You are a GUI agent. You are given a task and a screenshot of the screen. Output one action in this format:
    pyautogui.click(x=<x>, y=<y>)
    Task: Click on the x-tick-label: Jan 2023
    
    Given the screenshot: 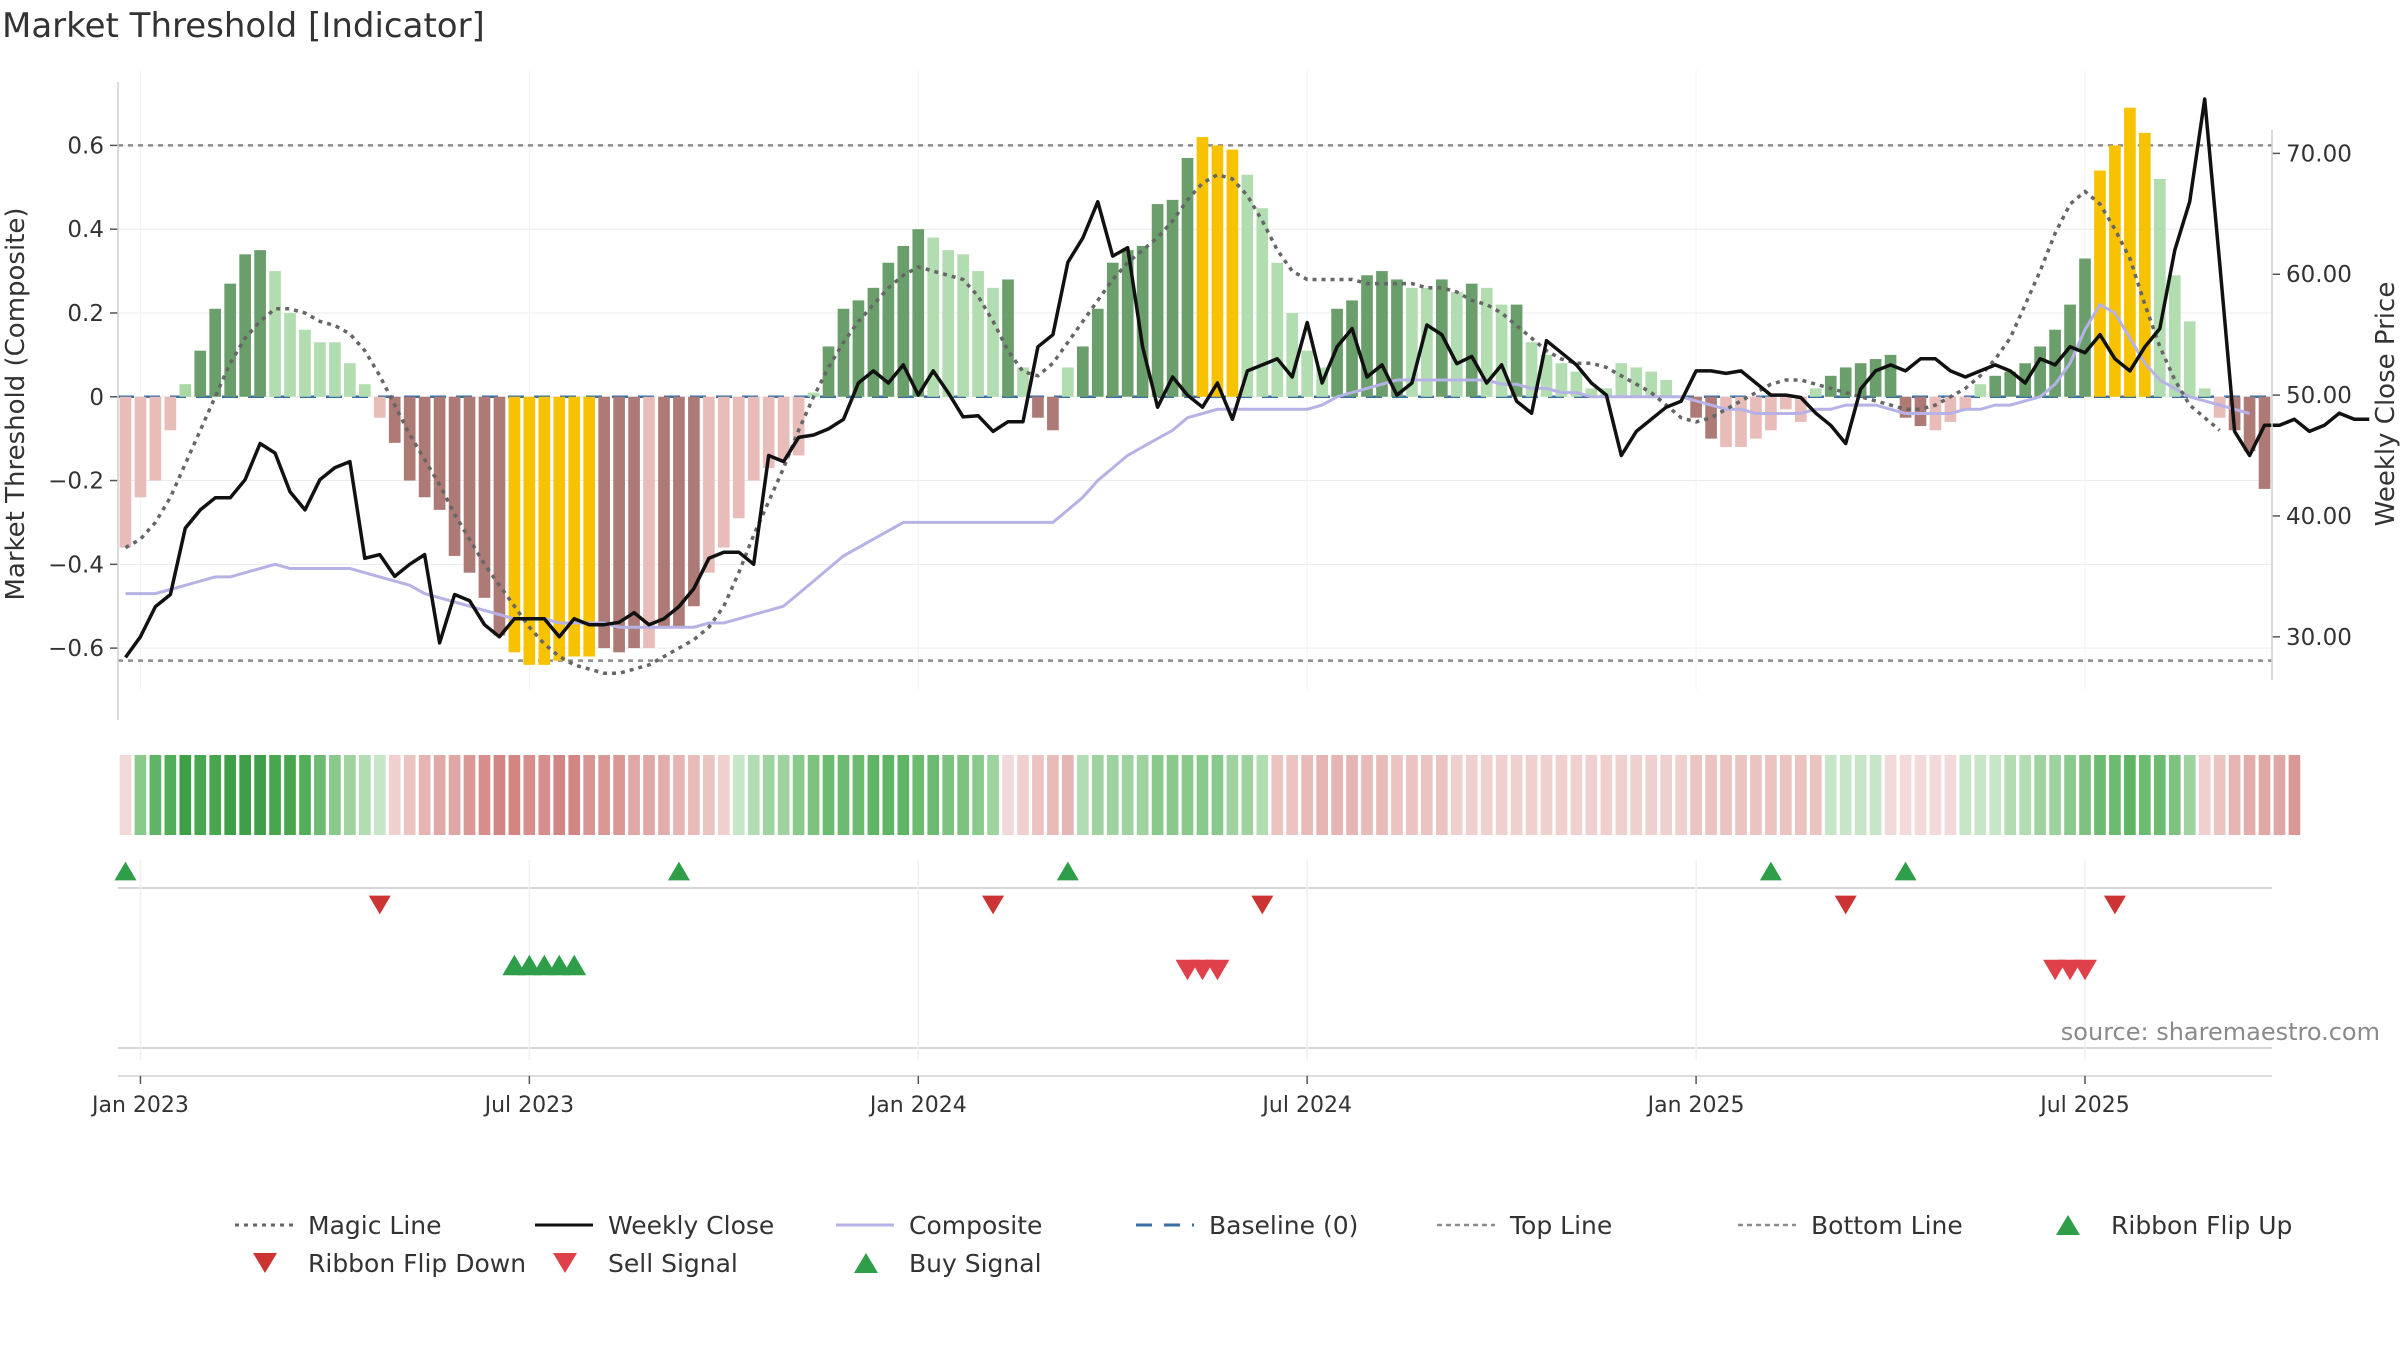 What is the action you would take?
    pyautogui.click(x=139, y=1105)
    